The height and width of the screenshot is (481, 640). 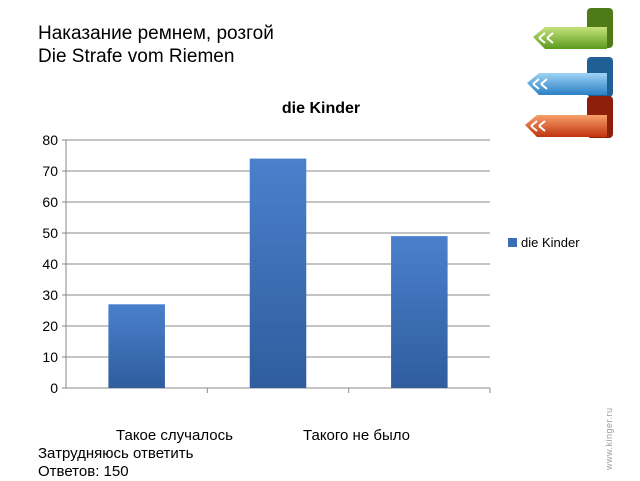 I want to click on y-tick-label: 50, so click(x=50, y=233).